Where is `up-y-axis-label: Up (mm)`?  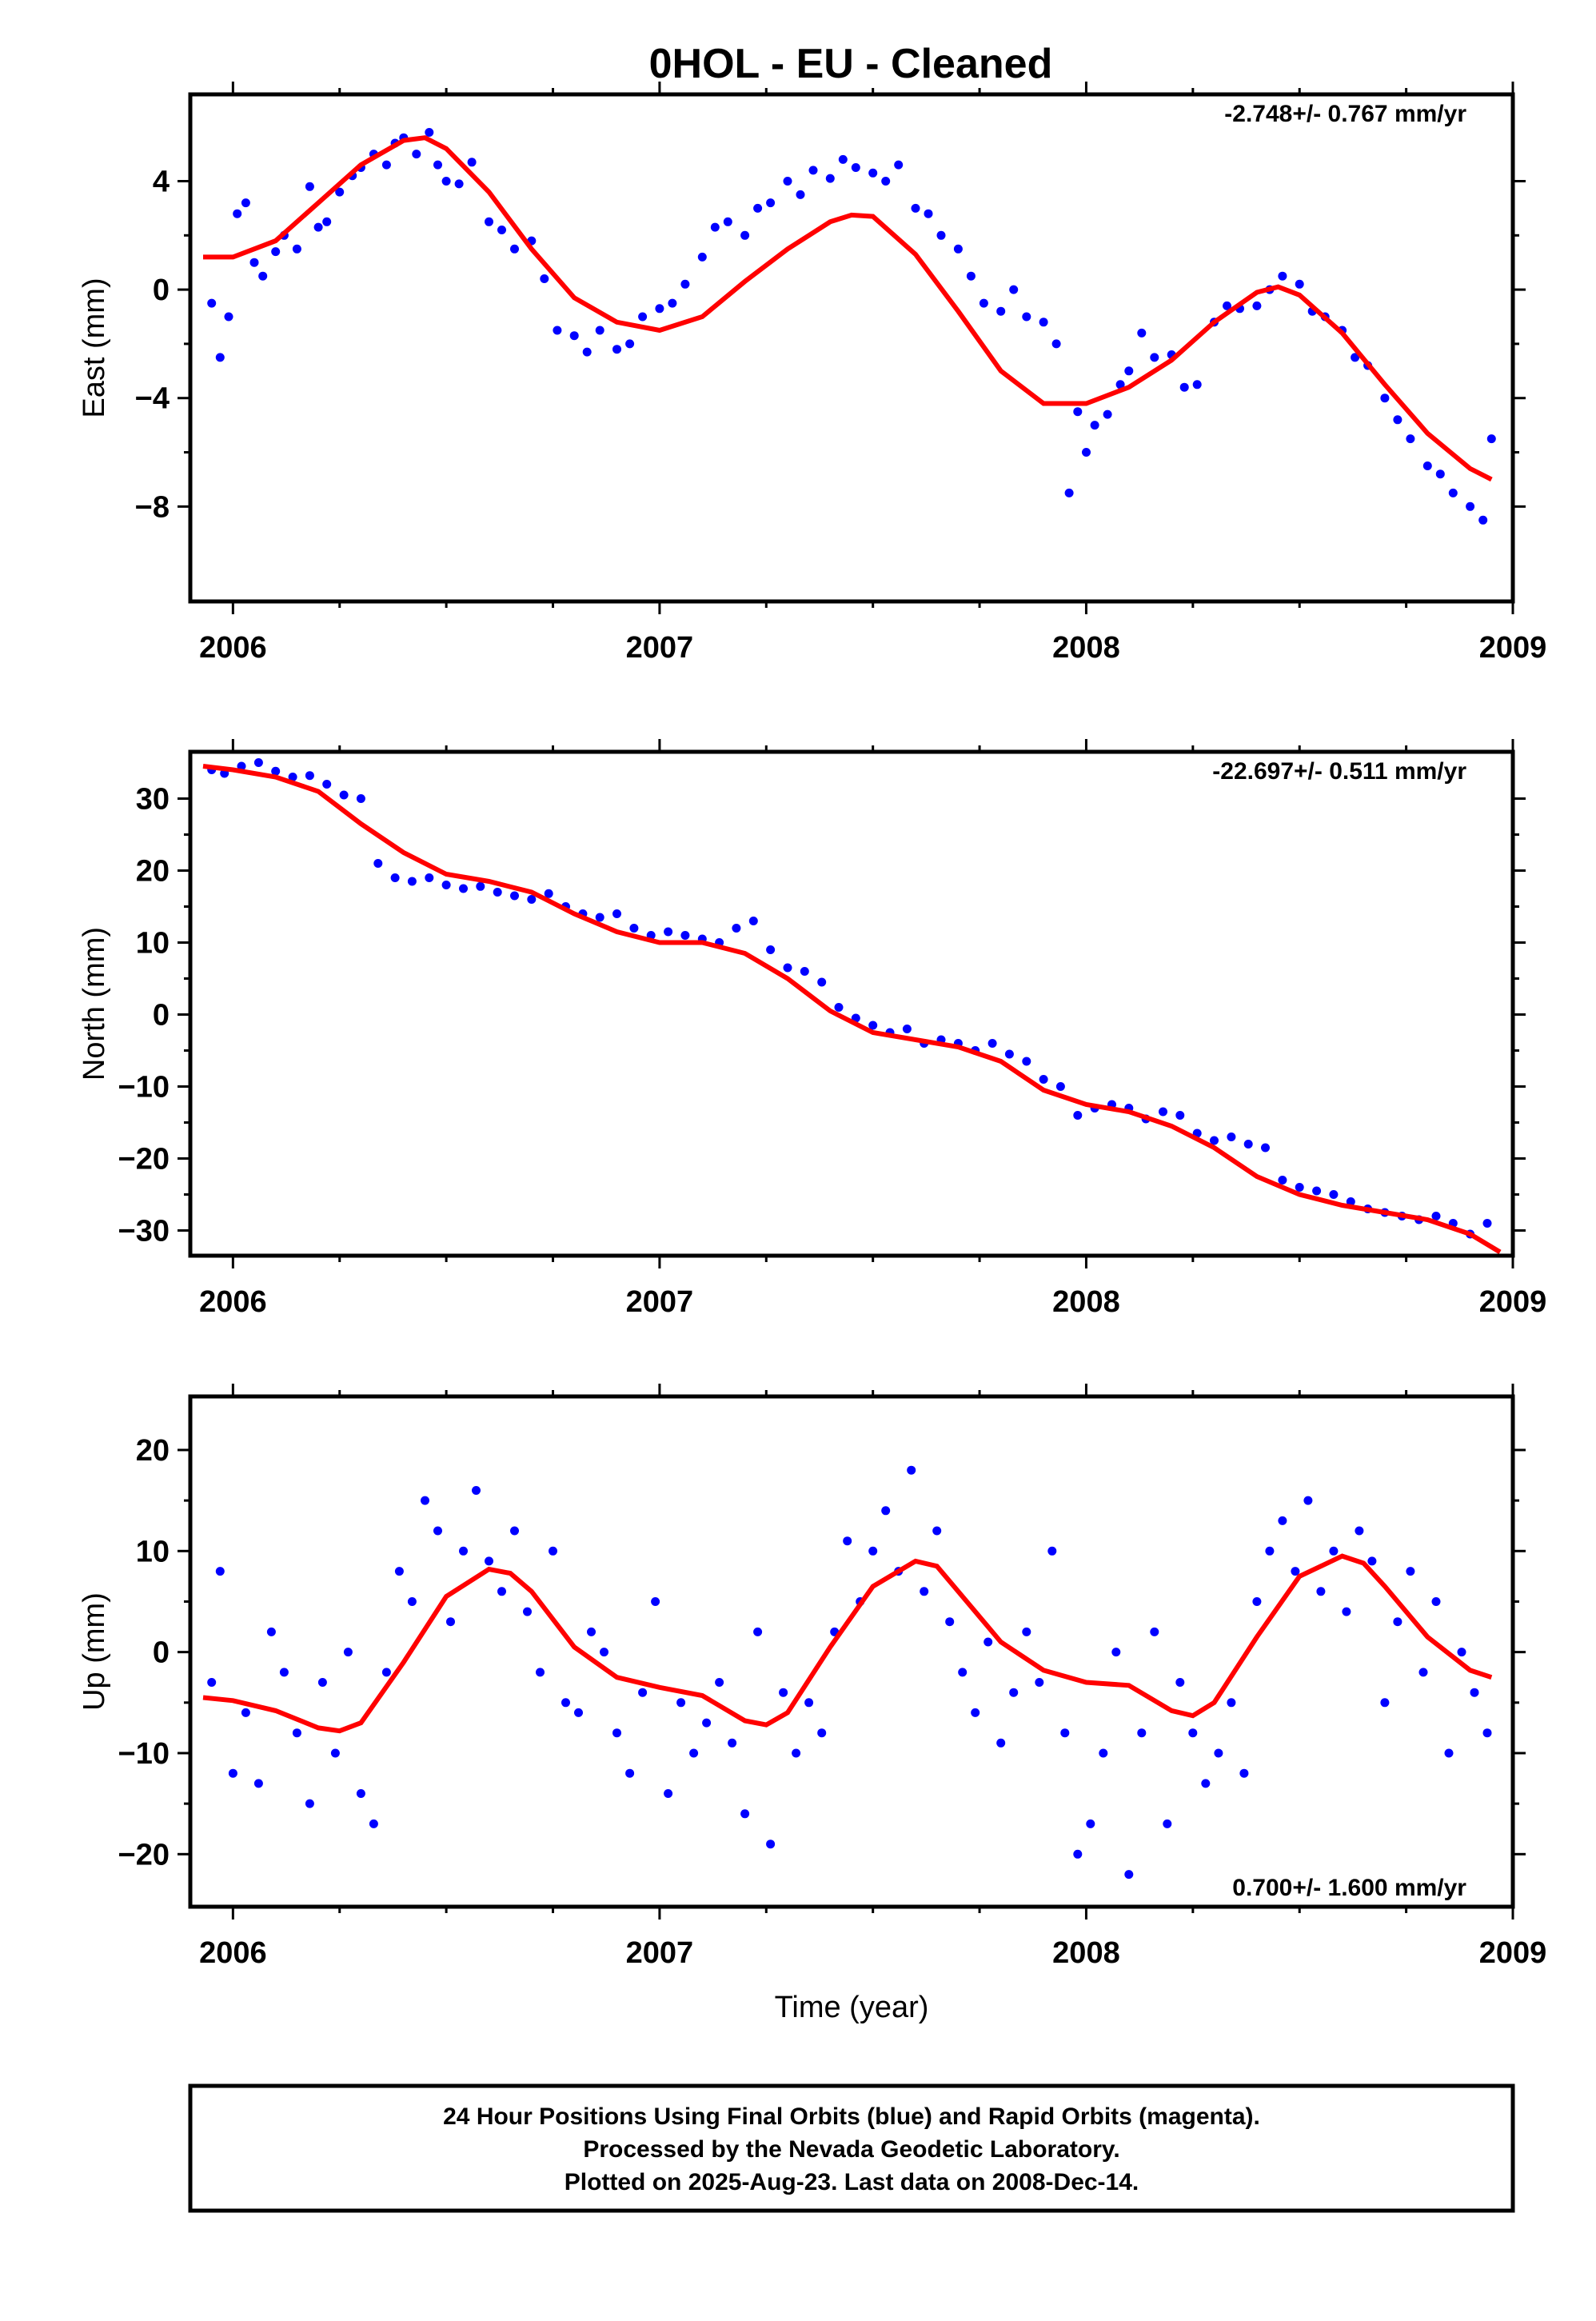
up-y-axis-label: Up (mm) is located at coordinates (94, 1652).